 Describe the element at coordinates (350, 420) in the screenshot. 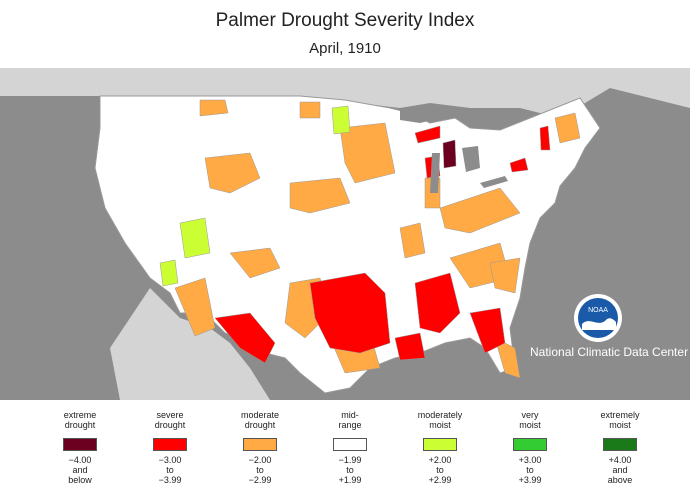

I see `legend-label: mid- range` at that location.